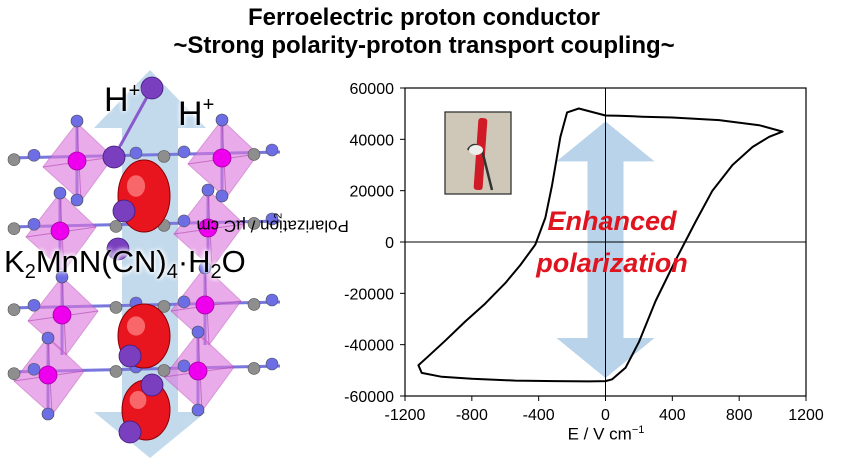  I want to click on x-tick-label: 400, so click(672, 415).